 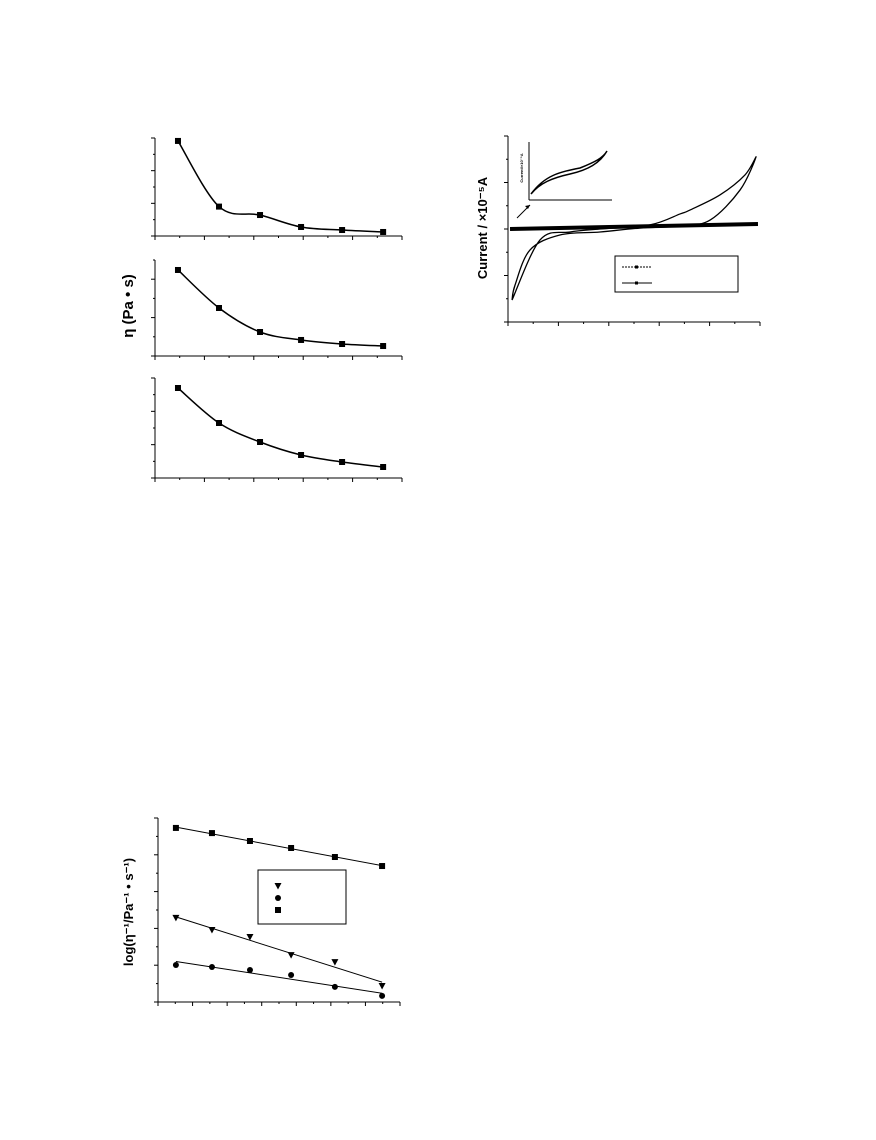 I want to click on y-axis-label: Current / ×10⁻⁵A, so click(x=482, y=227).